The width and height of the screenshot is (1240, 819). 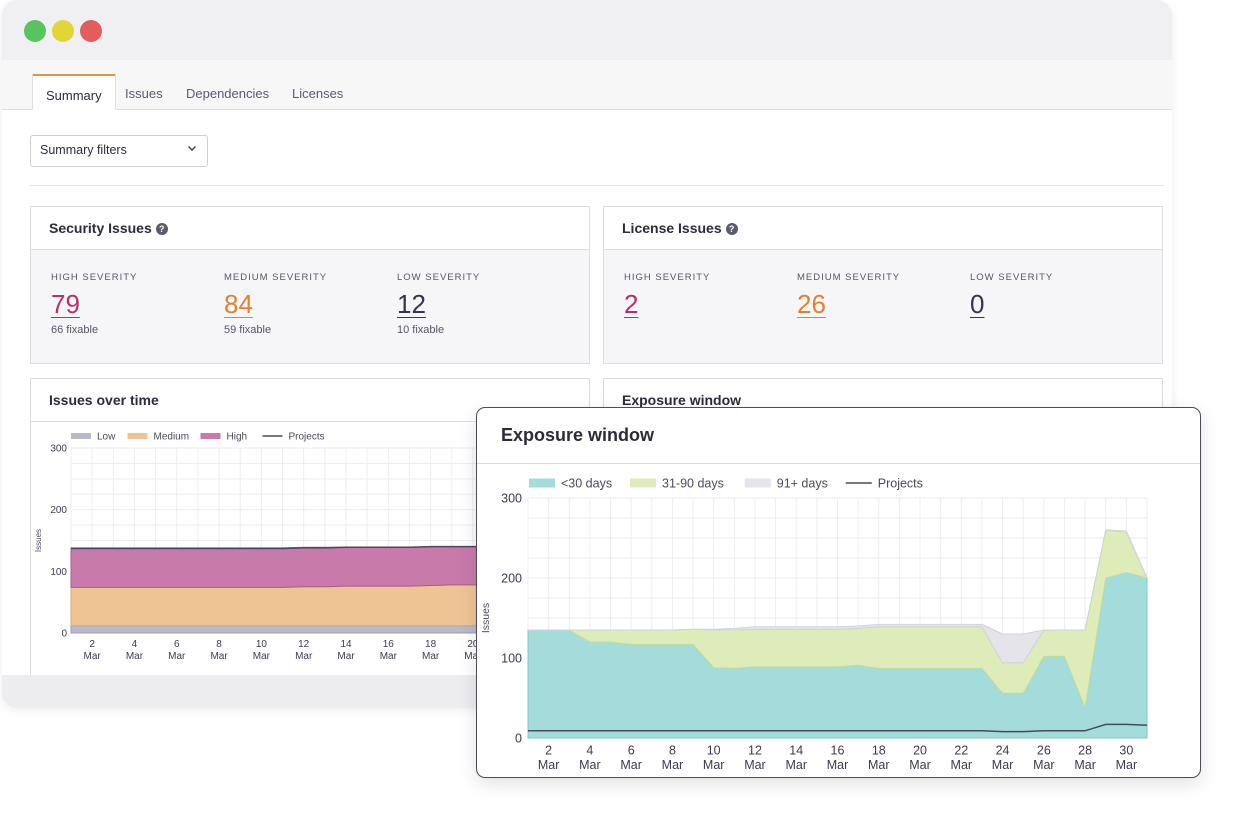 I want to click on legend-label: Medium, so click(x=172, y=437).